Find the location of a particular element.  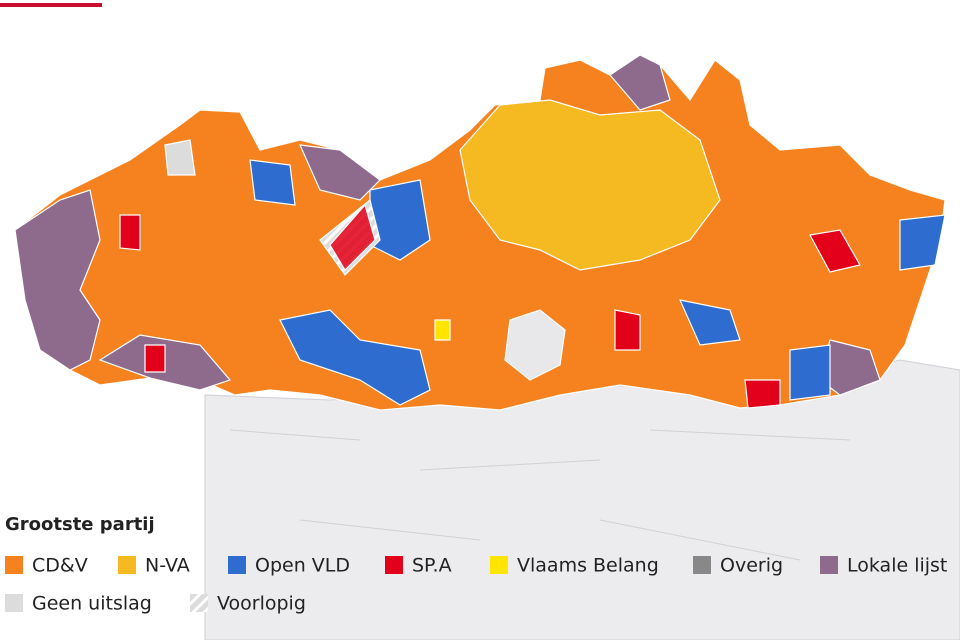

legend-label: Open VLD is located at coordinates (302, 566).